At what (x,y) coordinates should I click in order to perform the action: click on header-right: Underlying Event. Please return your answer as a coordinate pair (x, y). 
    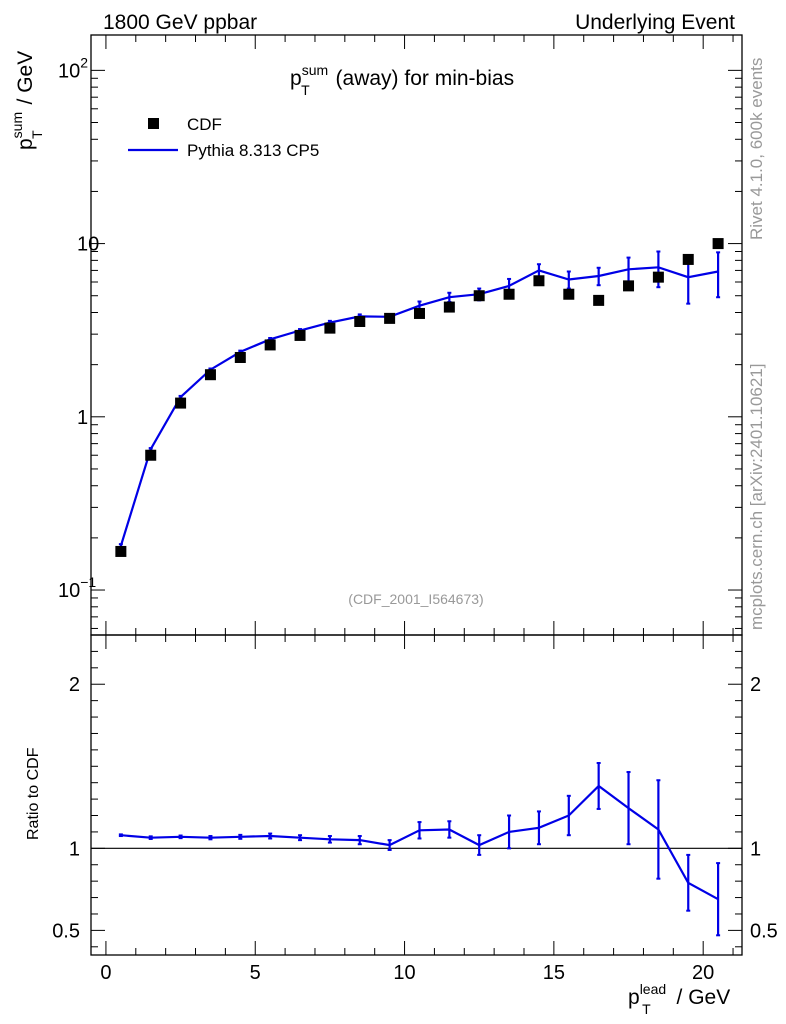
    Looking at the image, I should click on (655, 22).